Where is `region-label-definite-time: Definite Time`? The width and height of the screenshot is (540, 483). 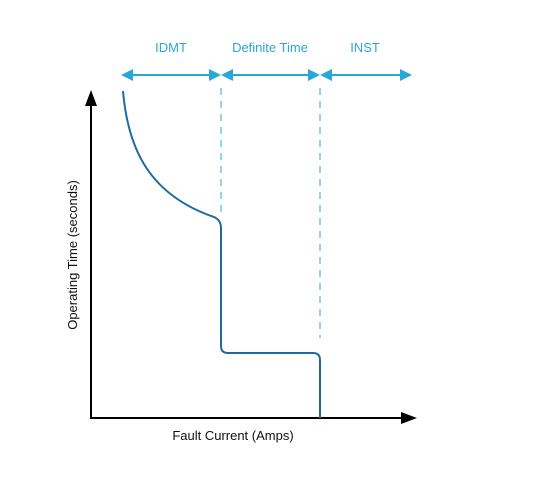
region-label-definite-time: Definite Time is located at coordinates (270, 47).